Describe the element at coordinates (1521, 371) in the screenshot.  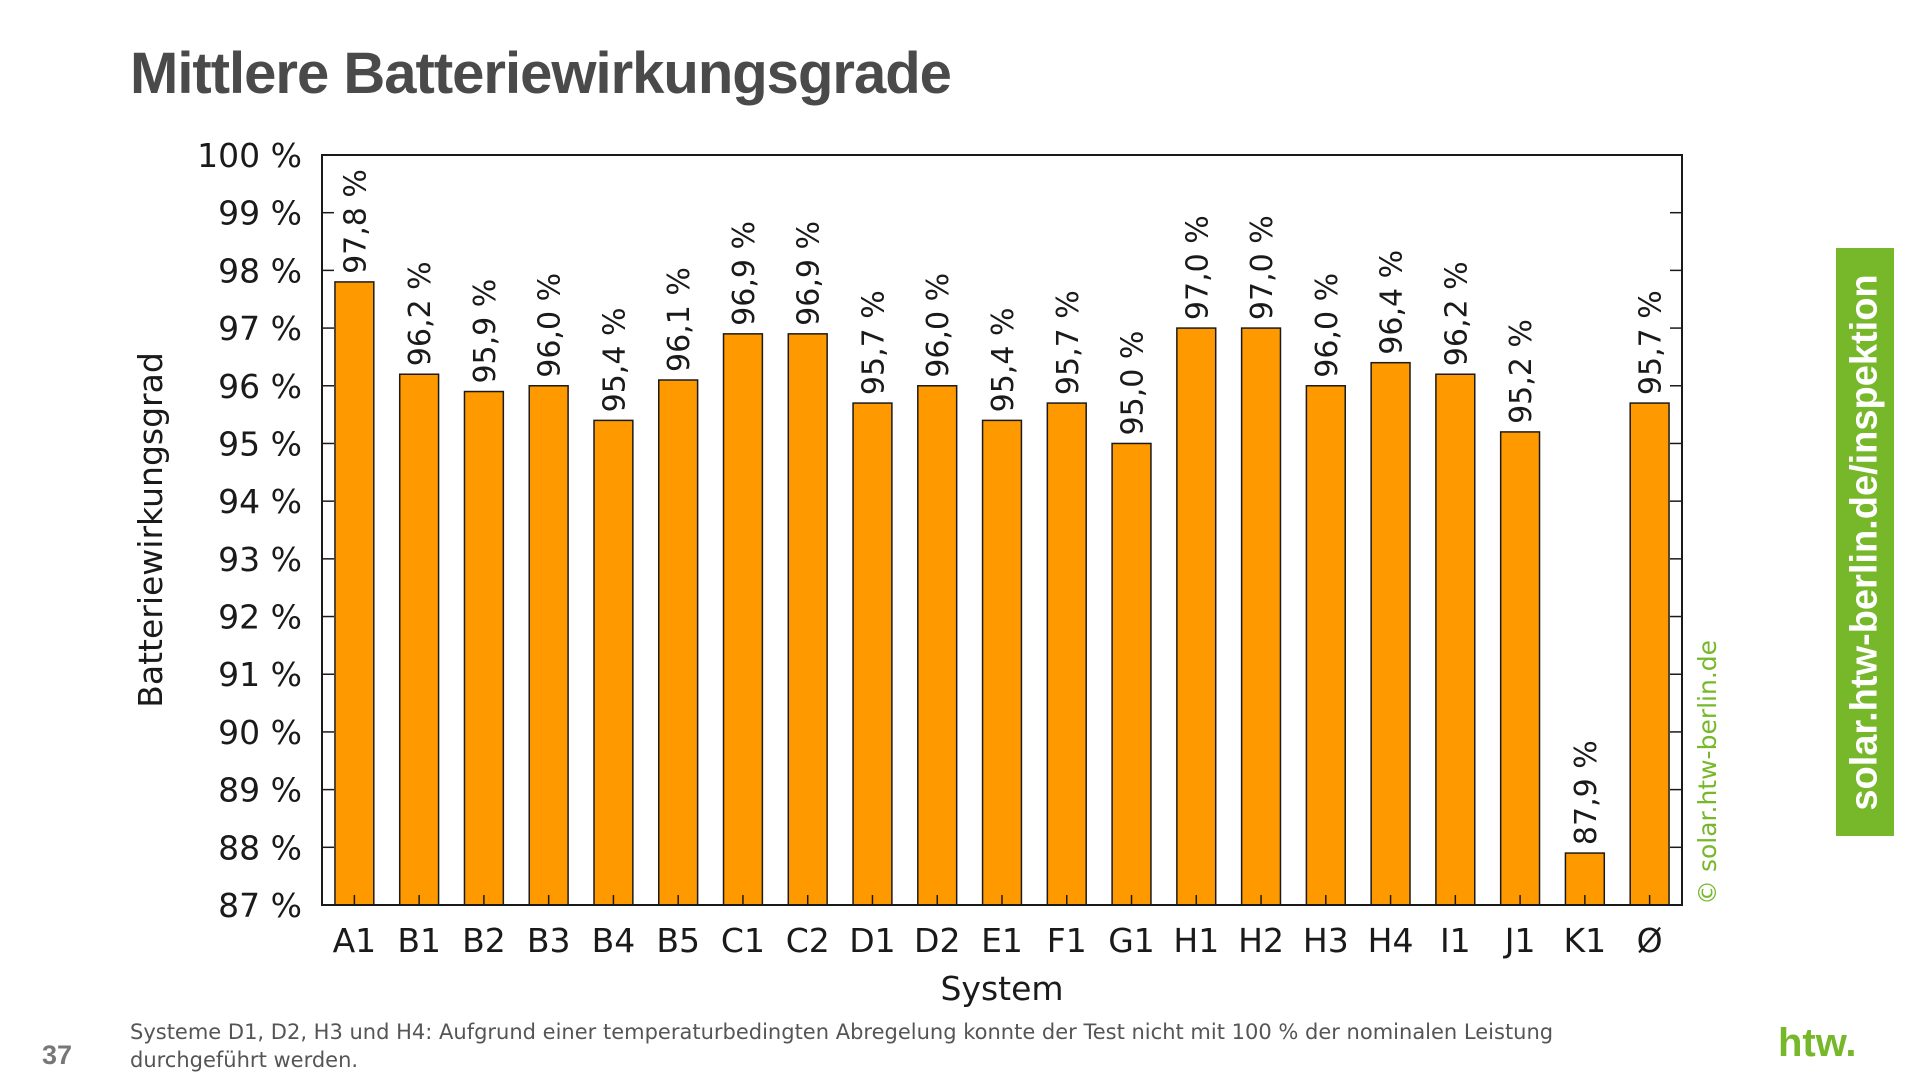
I see `bar-value-label: 95,2 %` at that location.